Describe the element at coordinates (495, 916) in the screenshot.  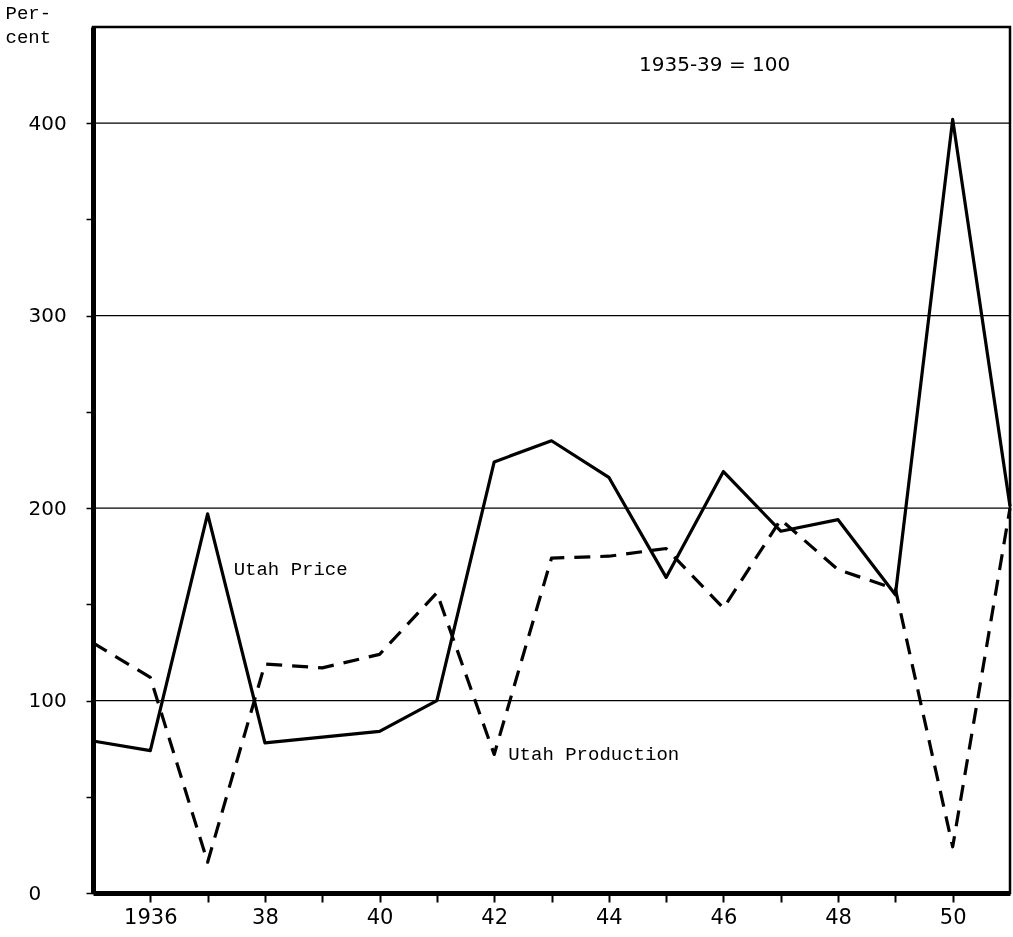
I see `x-tick-label: 42` at that location.